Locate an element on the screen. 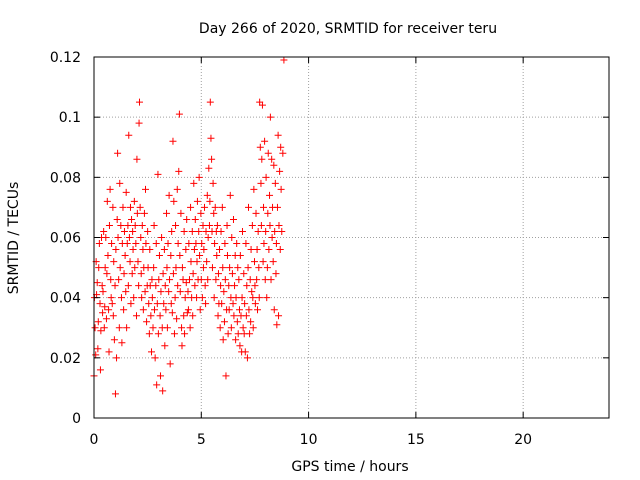 This screenshot has height=480, width=640. y-tick-label-1: 0.02 is located at coordinates (65, 359).